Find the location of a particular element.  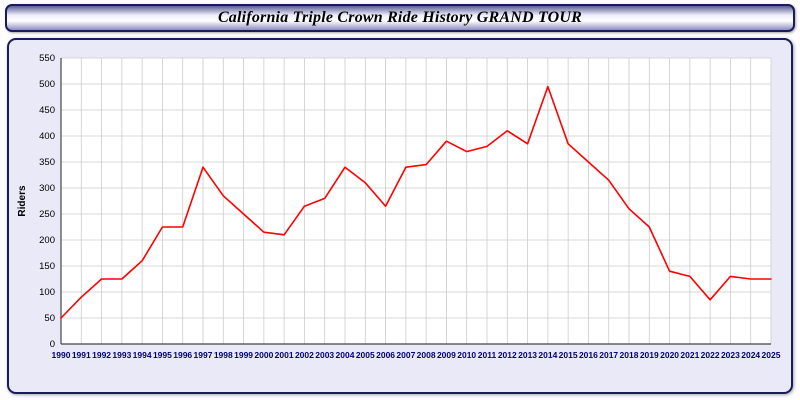

x-tick-label: 2007 is located at coordinates (405, 355).